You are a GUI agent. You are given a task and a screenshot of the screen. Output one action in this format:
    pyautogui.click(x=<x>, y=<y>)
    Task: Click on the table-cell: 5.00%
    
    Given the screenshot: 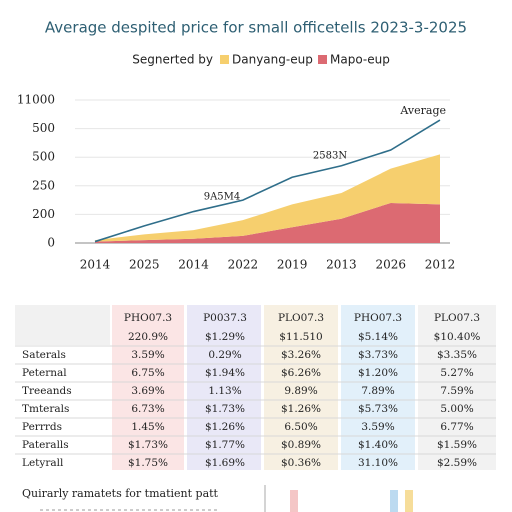 What is the action you would take?
    pyautogui.click(x=456, y=409)
    